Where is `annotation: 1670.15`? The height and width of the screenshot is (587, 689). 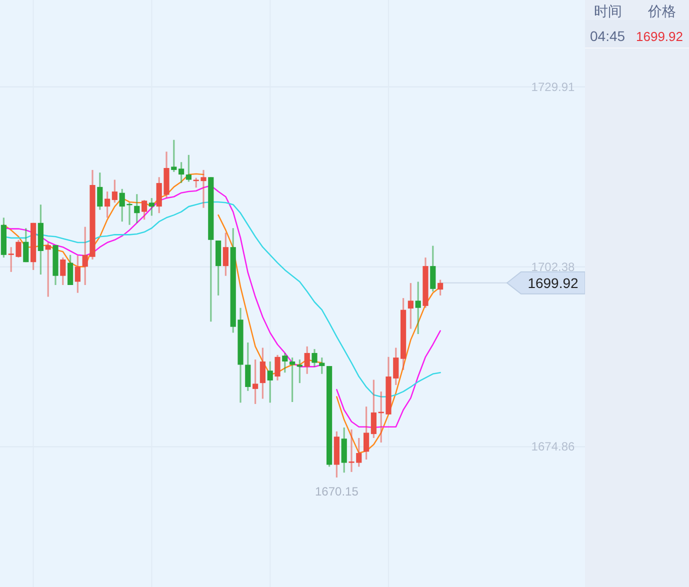 annotation: 1670.15 is located at coordinates (337, 491).